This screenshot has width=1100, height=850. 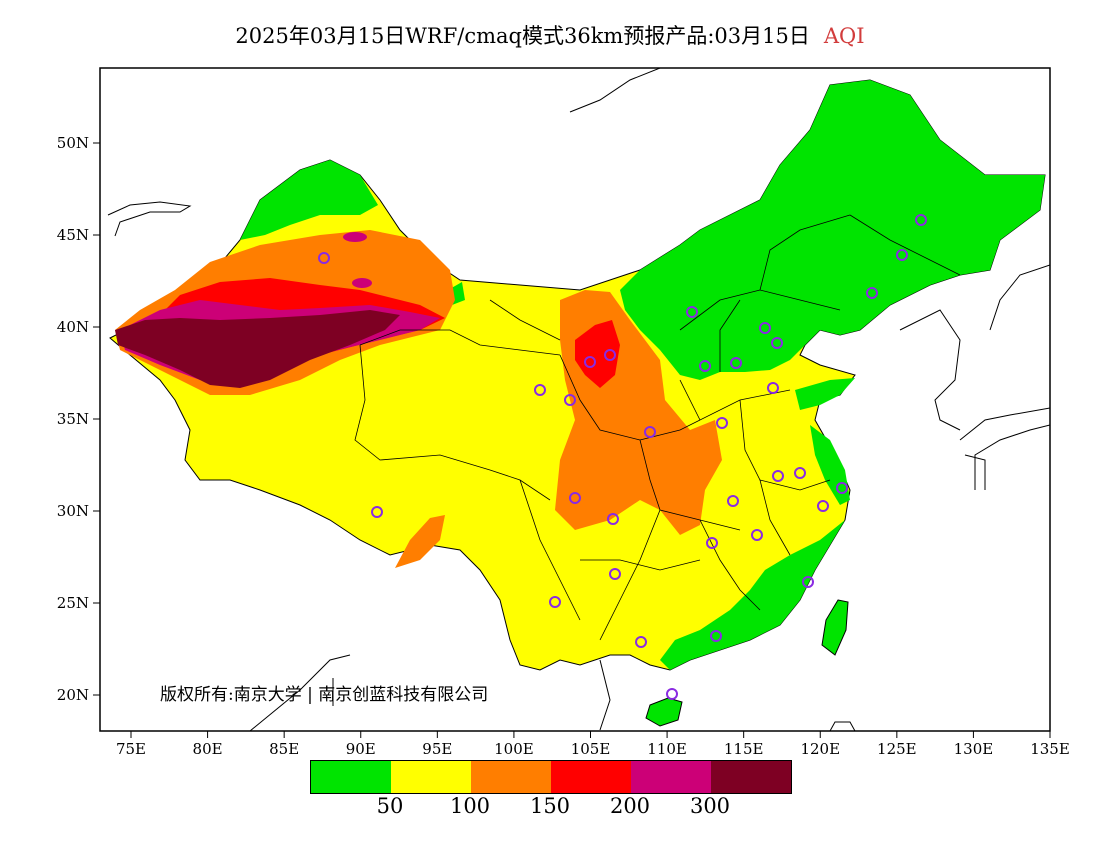 I want to click on region-good-hainan, so click(x=664, y=712).